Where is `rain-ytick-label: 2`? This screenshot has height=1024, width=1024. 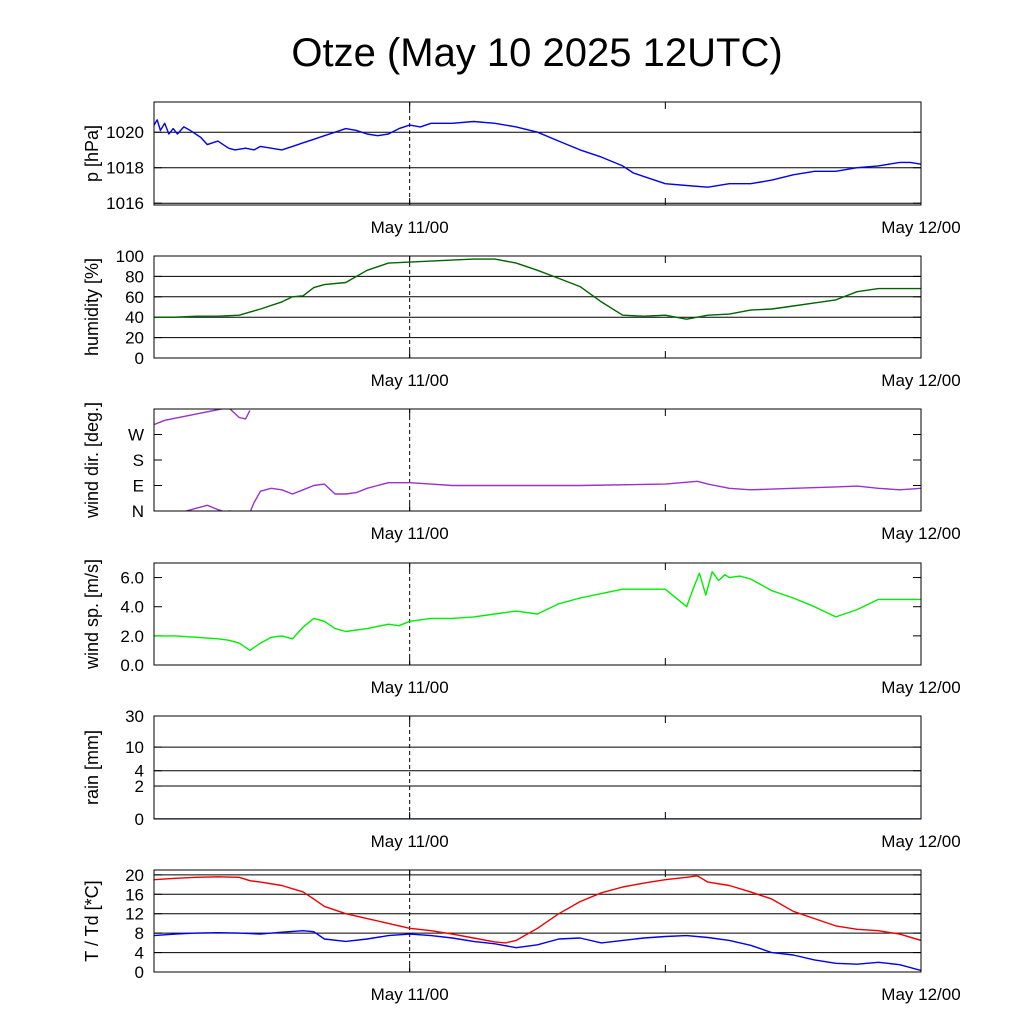
rain-ytick-label: 2 is located at coordinates (139, 786).